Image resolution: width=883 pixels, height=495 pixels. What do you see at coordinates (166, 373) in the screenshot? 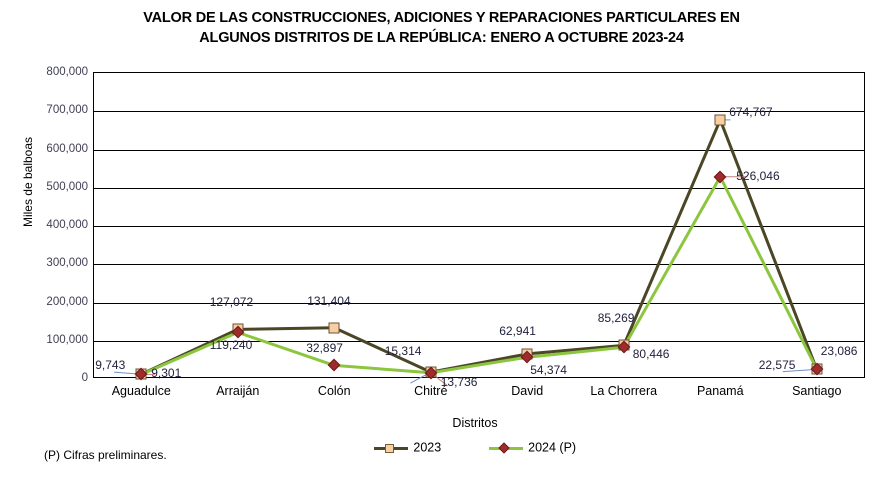
I see `data-label: 9,301` at bounding box center [166, 373].